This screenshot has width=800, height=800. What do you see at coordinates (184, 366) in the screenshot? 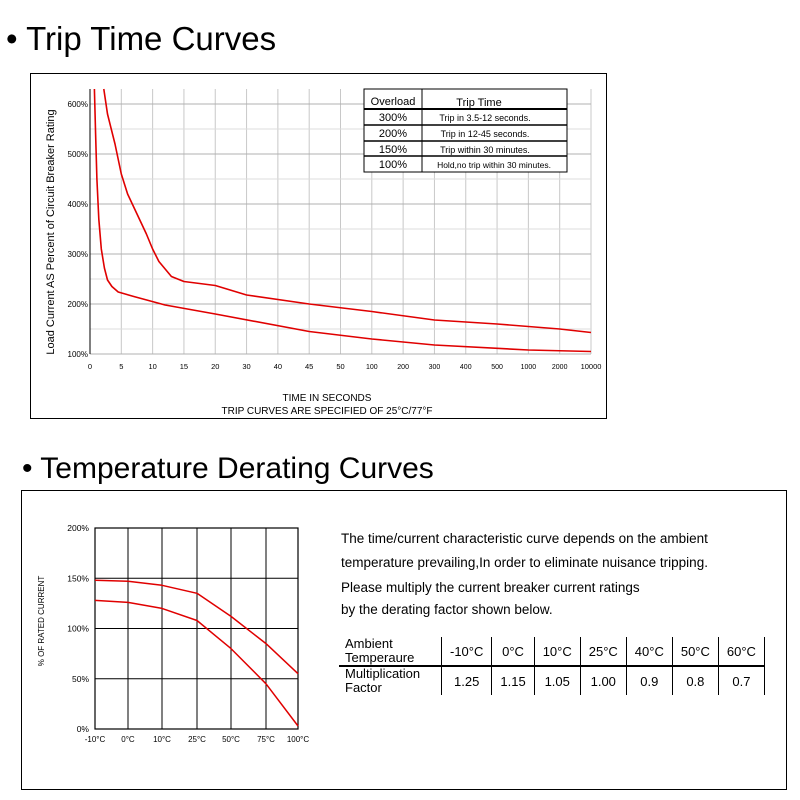
I see `trip-x-tick-label: 15` at bounding box center [184, 366].